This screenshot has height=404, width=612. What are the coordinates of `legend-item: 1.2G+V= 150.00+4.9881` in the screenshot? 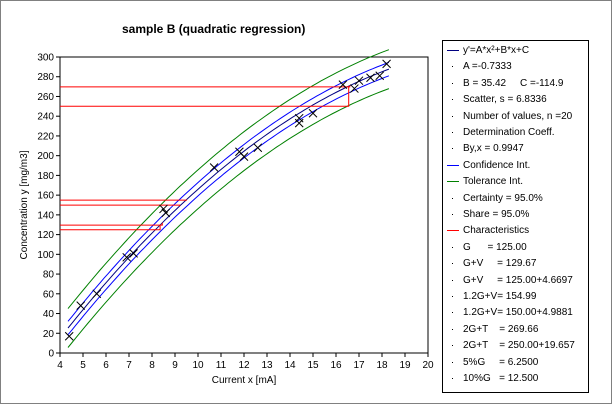 It's located at (515, 312).